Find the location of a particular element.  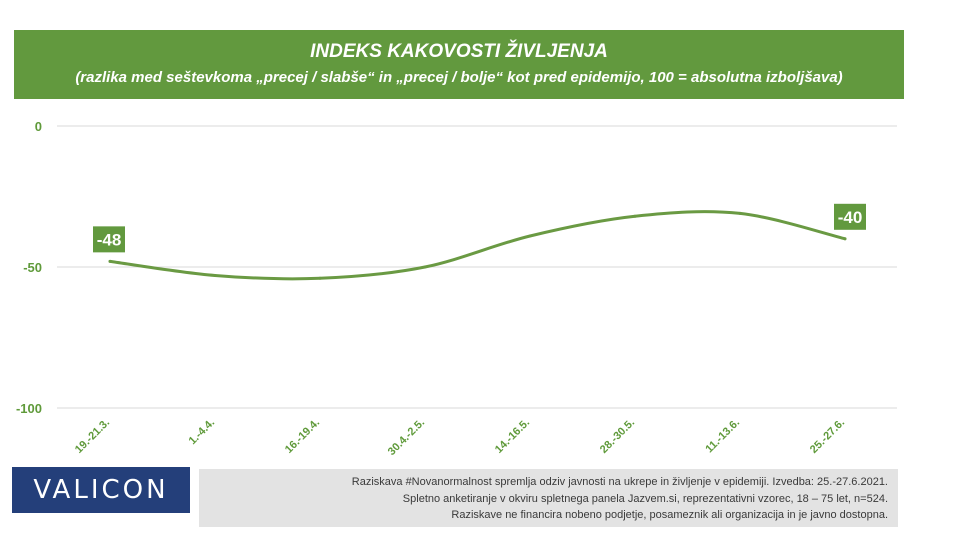

series-line is located at coordinates (477, 245).